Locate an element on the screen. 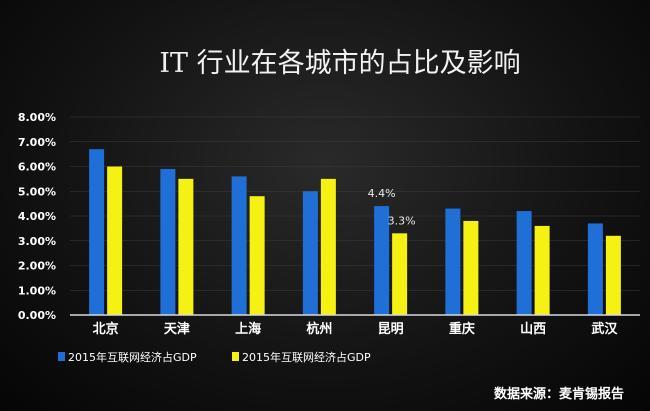 This screenshot has width=650, height=411. x-tick-label: 山西 is located at coordinates (533, 329).